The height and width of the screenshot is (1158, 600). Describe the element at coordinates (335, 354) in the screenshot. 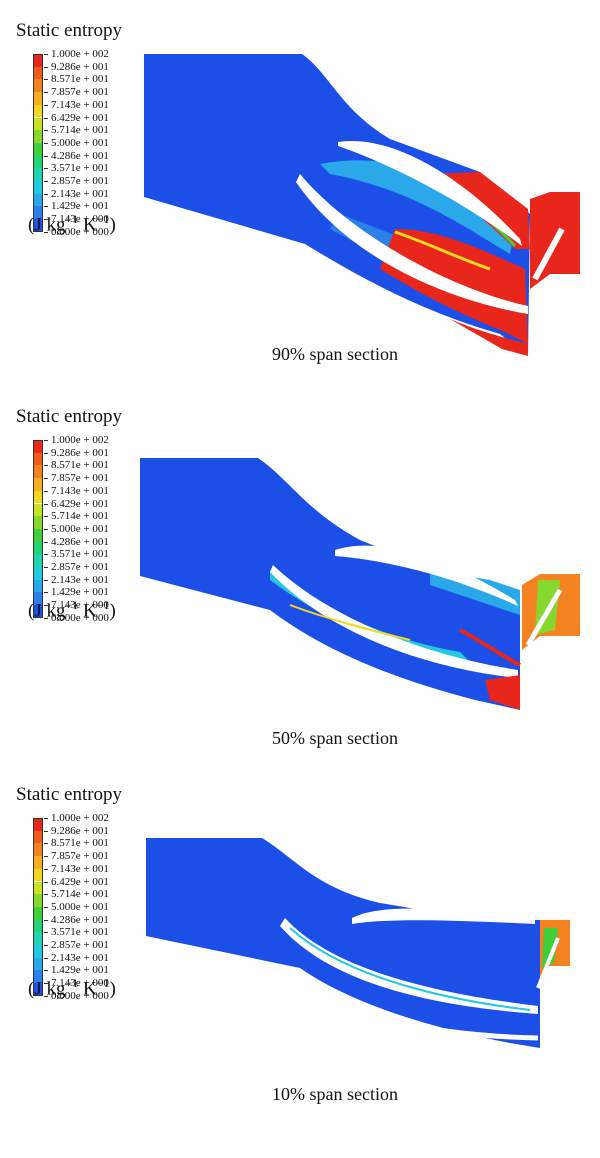

I see `section-caption: 90% span section` at that location.